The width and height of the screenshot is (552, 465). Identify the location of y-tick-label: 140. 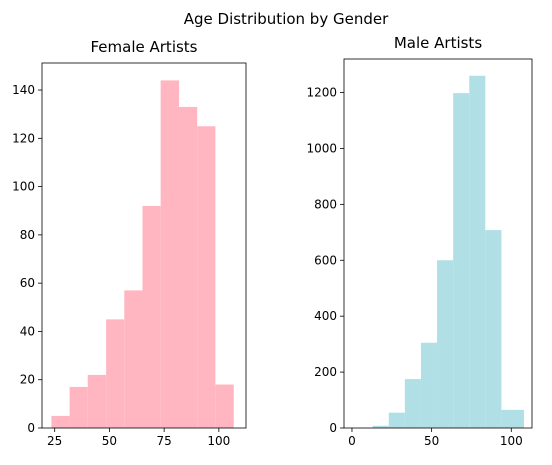
(23, 90).